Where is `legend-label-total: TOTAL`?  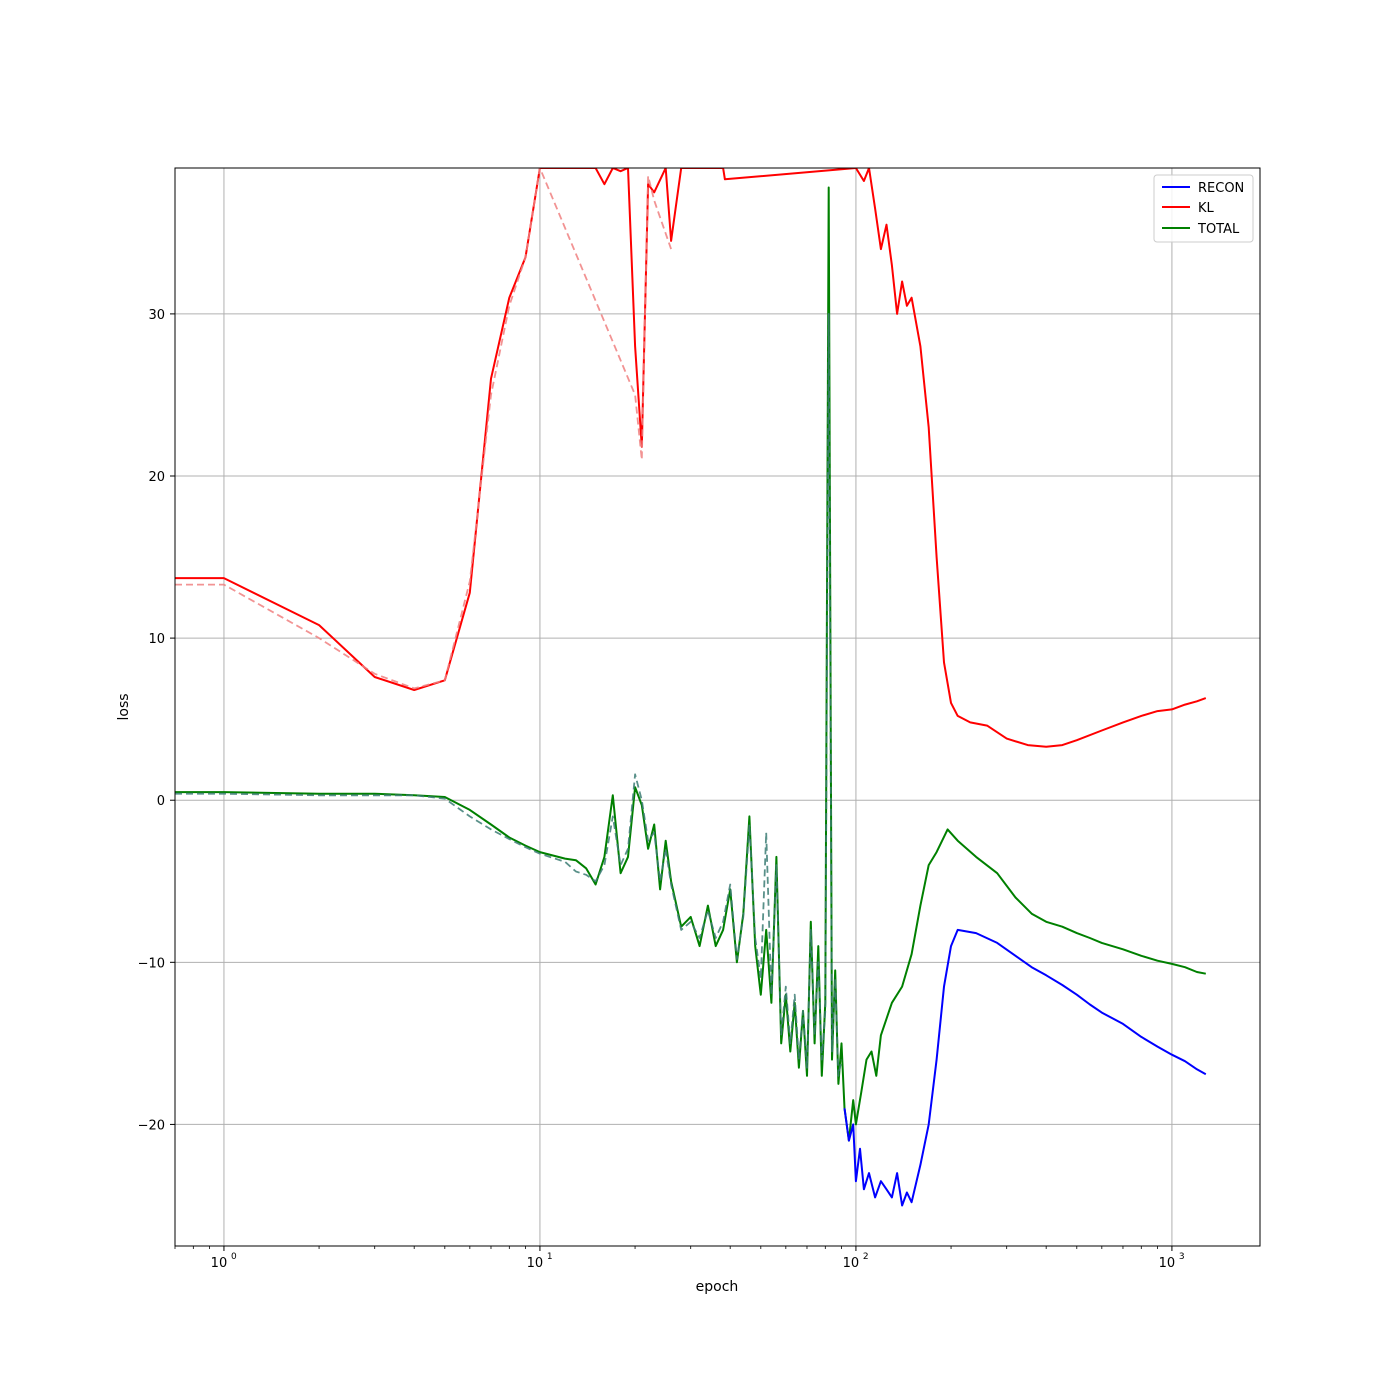 legend-label-total: TOTAL is located at coordinates (1218, 229).